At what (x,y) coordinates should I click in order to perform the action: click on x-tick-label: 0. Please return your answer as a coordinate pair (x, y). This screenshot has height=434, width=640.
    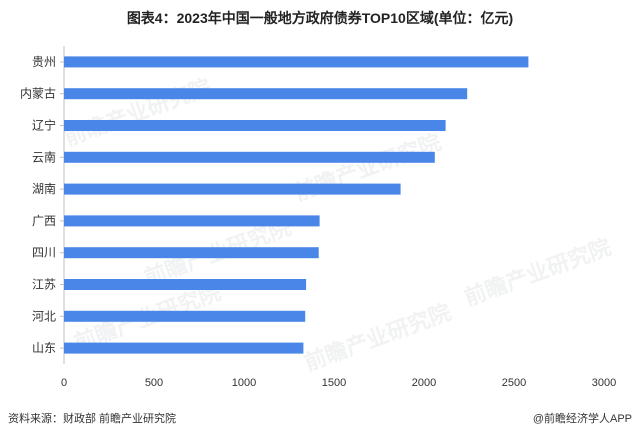
    Looking at the image, I should click on (64, 383).